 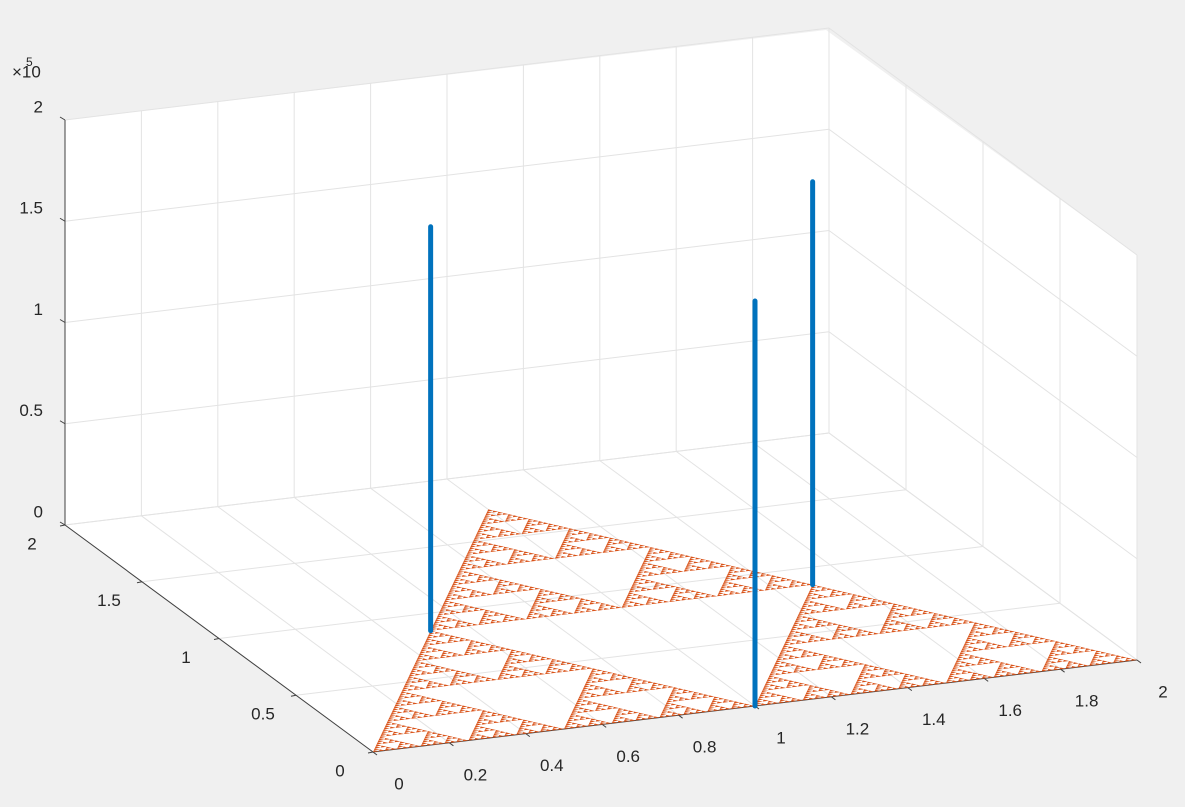 What do you see at coordinates (26, 71) in the screenshot?
I see `z-multiplier: ×10` at bounding box center [26, 71].